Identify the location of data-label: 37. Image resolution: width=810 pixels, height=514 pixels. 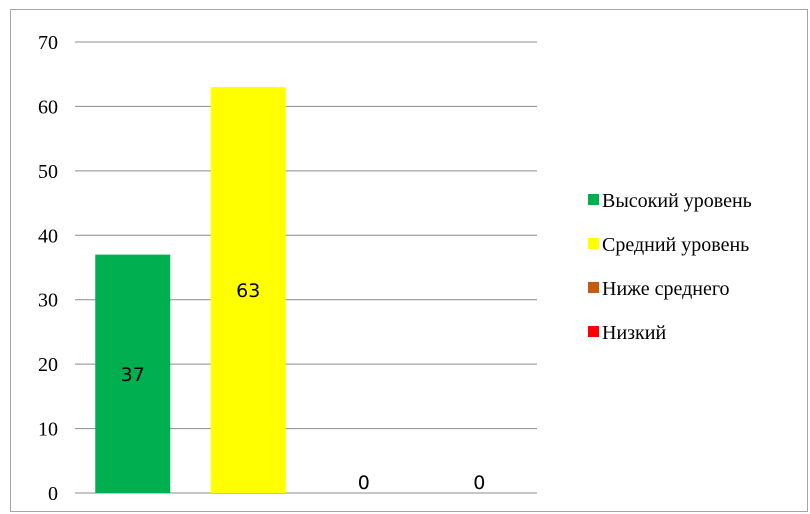
(133, 375).